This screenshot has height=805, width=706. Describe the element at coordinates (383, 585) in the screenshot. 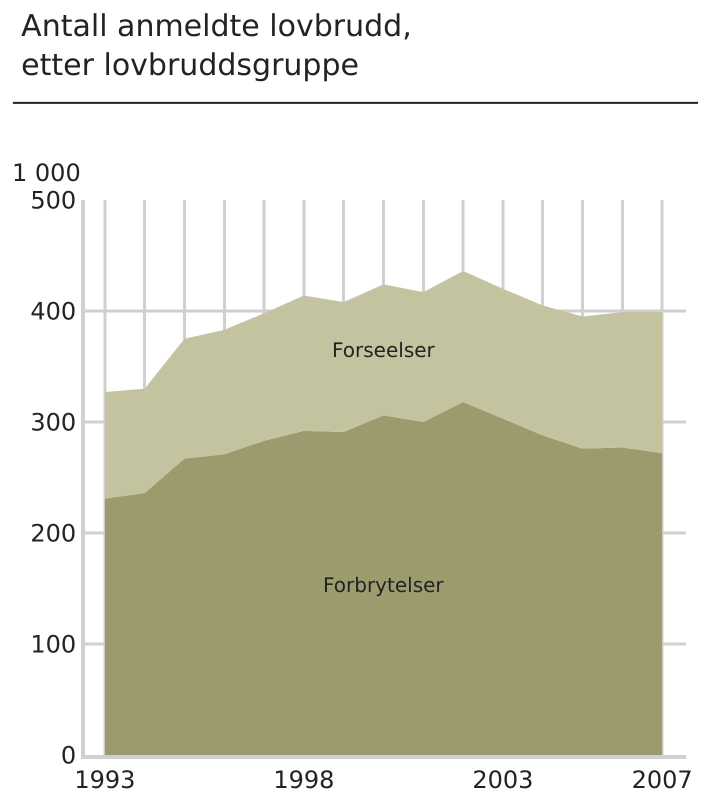

I see `series-label: Forbrytelser` at that location.